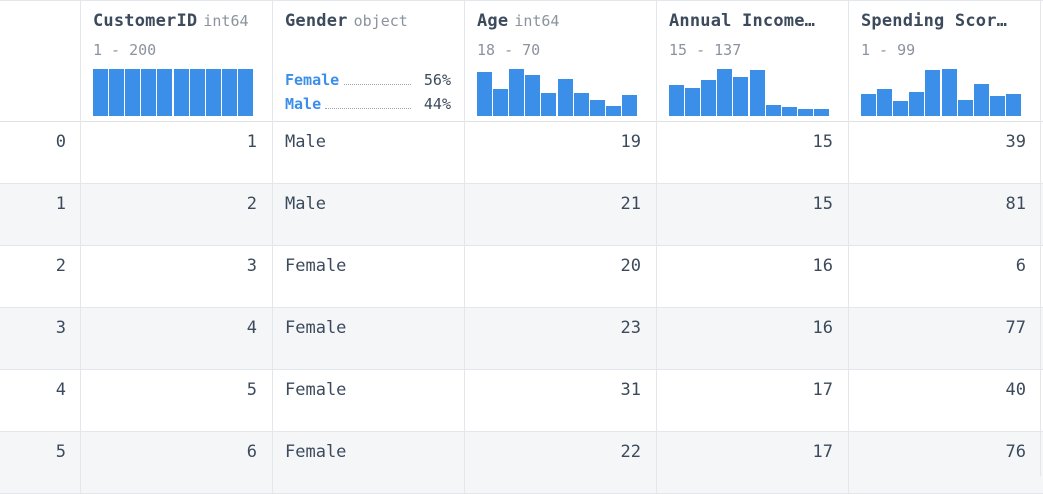 This screenshot has width=1043, height=494. Describe the element at coordinates (60, 390) in the screenshot. I see `row-index: 4` at that location.